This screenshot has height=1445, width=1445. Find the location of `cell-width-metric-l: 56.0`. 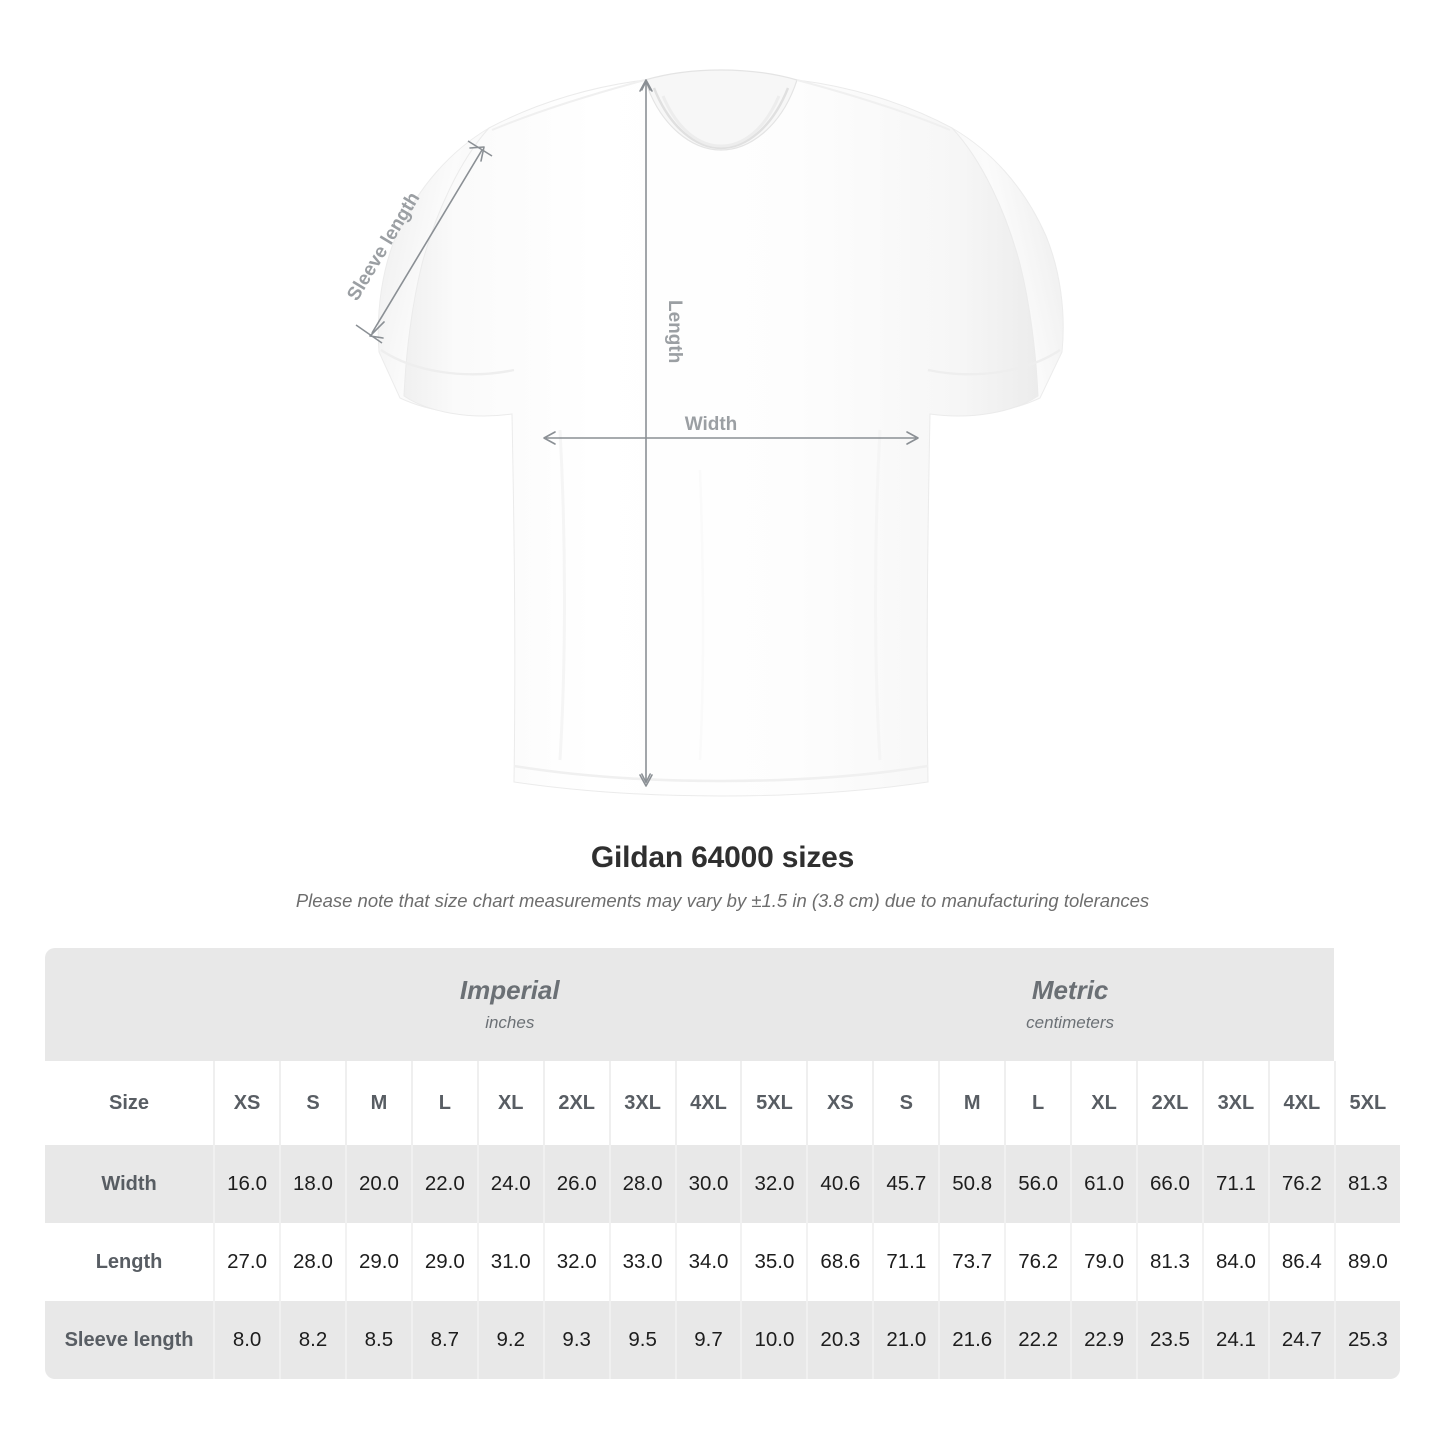

cell-width-metric-l: 56.0 is located at coordinates (1037, 1184).